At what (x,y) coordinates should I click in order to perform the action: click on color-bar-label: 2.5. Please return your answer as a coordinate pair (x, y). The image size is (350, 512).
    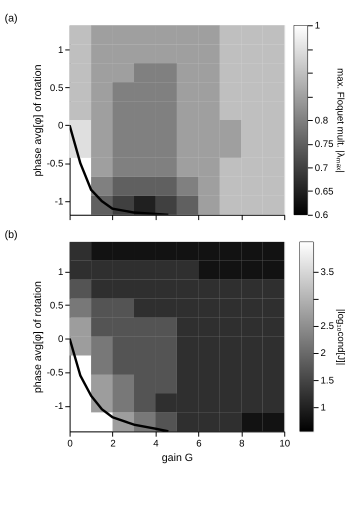
    Looking at the image, I should click on (327, 326).